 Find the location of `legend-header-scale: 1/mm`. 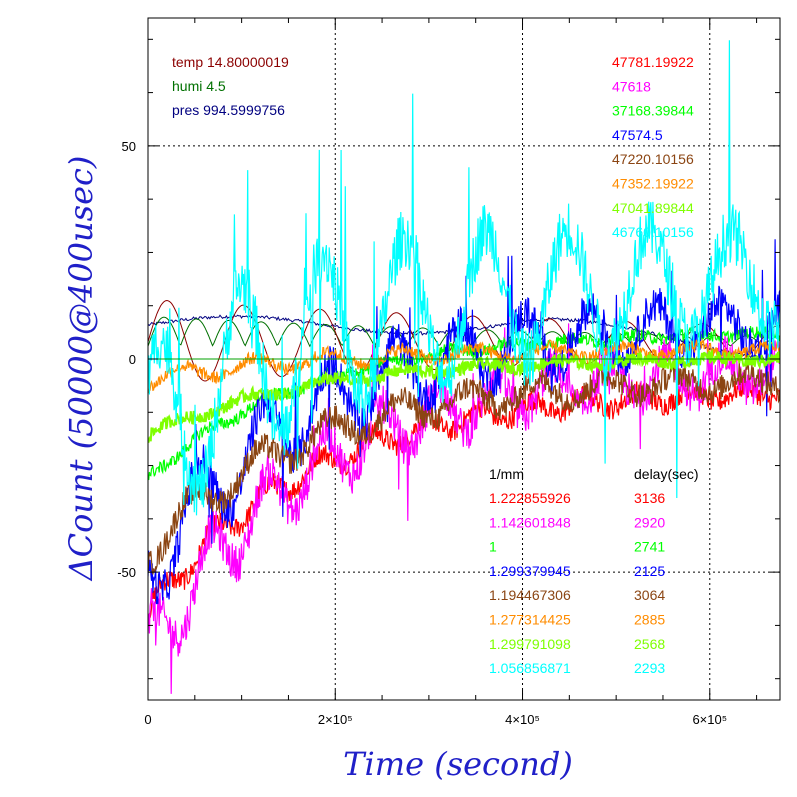

legend-header-scale: 1/mm is located at coordinates (506, 474).